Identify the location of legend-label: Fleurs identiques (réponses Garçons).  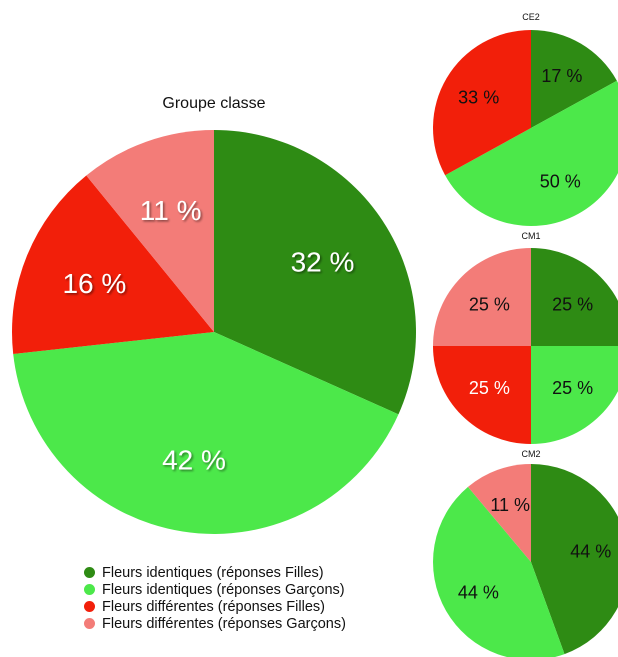
(223, 589).